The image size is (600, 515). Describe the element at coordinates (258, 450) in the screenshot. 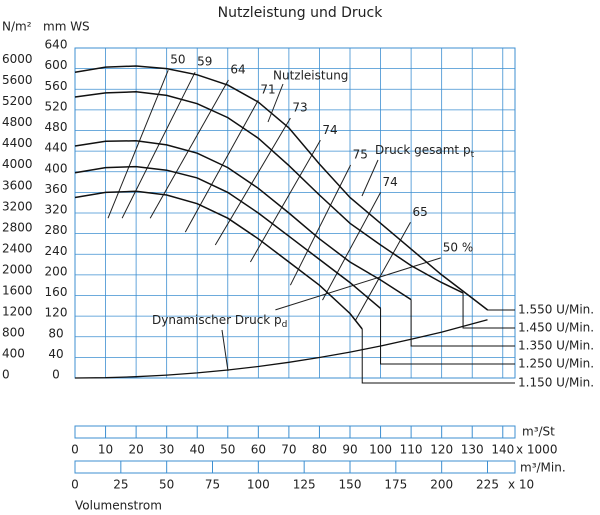

I see `scale-tick-label: 60` at that location.